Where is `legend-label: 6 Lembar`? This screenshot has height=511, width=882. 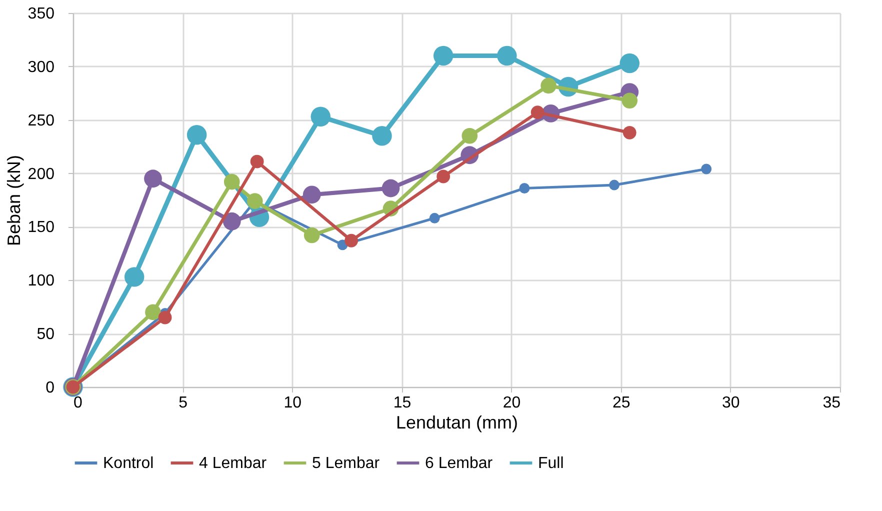 legend-label: 6 Lembar is located at coordinates (459, 463).